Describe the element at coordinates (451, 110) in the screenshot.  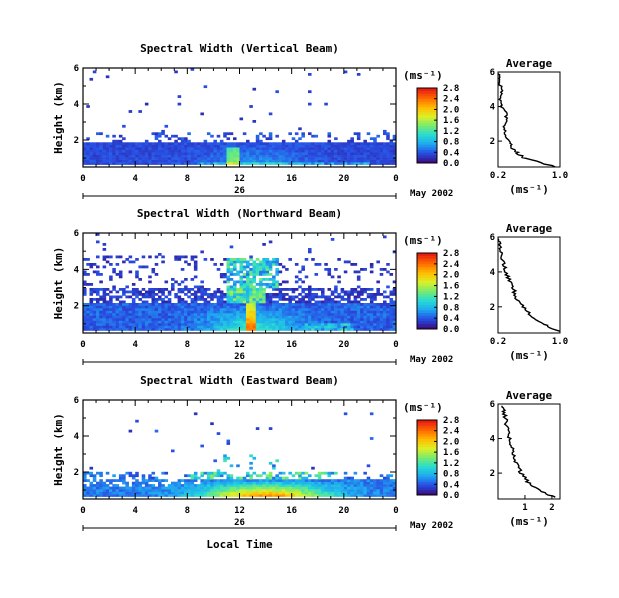
I see `colorbar-tick-label: 2.0` at that location.